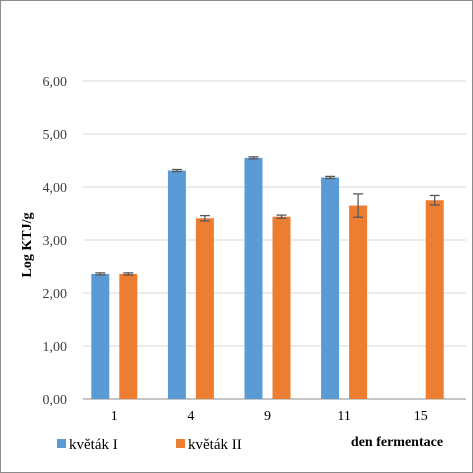 The height and width of the screenshot is (473, 473). I want to click on y-tick-label: 4,00, so click(55, 188).